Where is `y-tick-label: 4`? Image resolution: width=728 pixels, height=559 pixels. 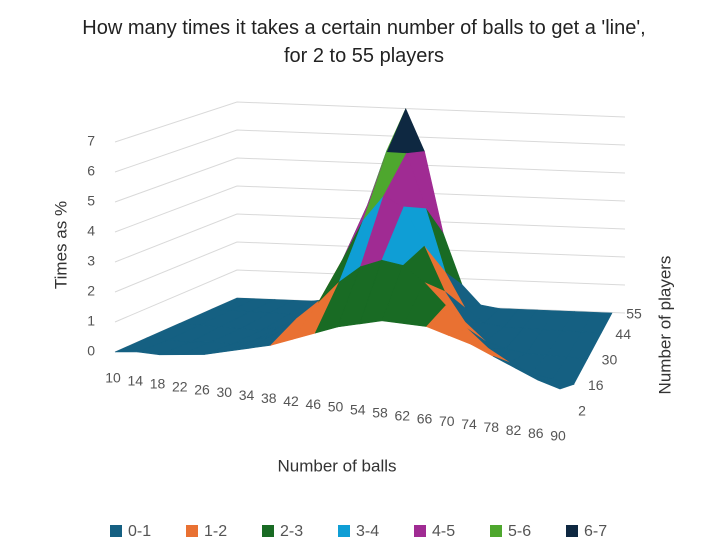 y-tick-label: 4 is located at coordinates (91, 231).